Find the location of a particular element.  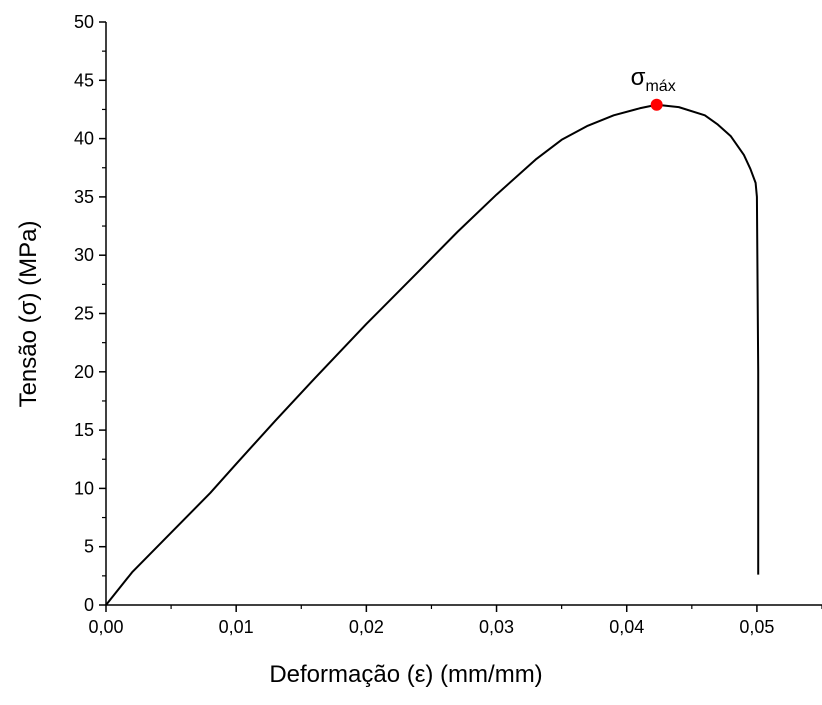

y-tick-label: 5 is located at coordinates (89, 547).